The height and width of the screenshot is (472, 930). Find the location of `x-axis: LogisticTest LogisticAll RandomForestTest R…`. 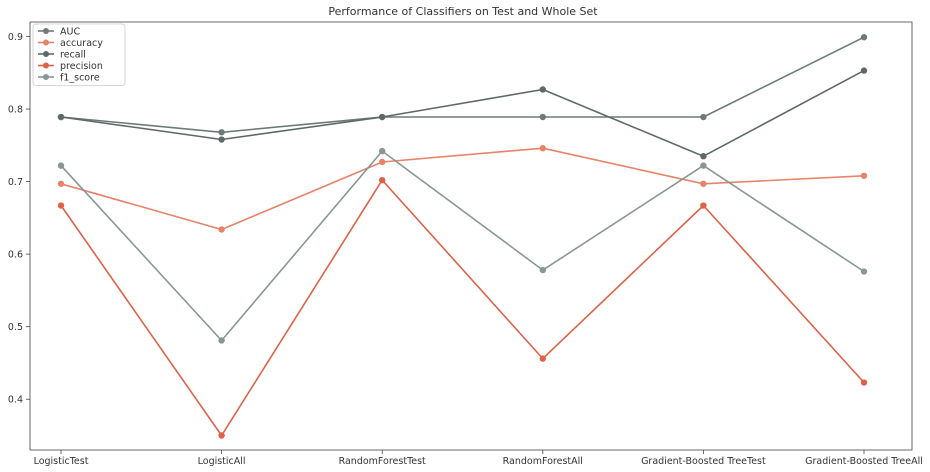

x-axis: LogisticTest LogisticAll RandomForestTest R… is located at coordinates (478, 458).